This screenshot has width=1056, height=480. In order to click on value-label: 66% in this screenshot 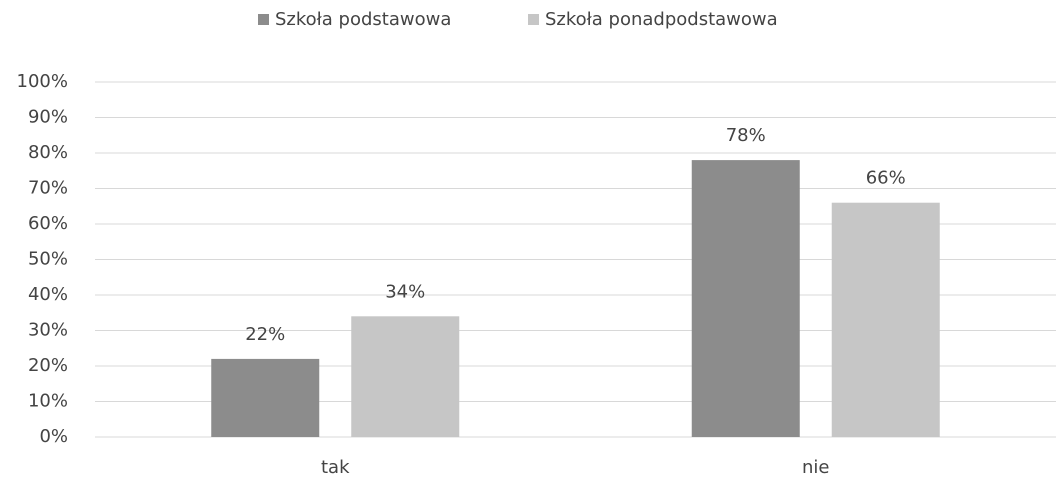, I will do `click(886, 178)`.